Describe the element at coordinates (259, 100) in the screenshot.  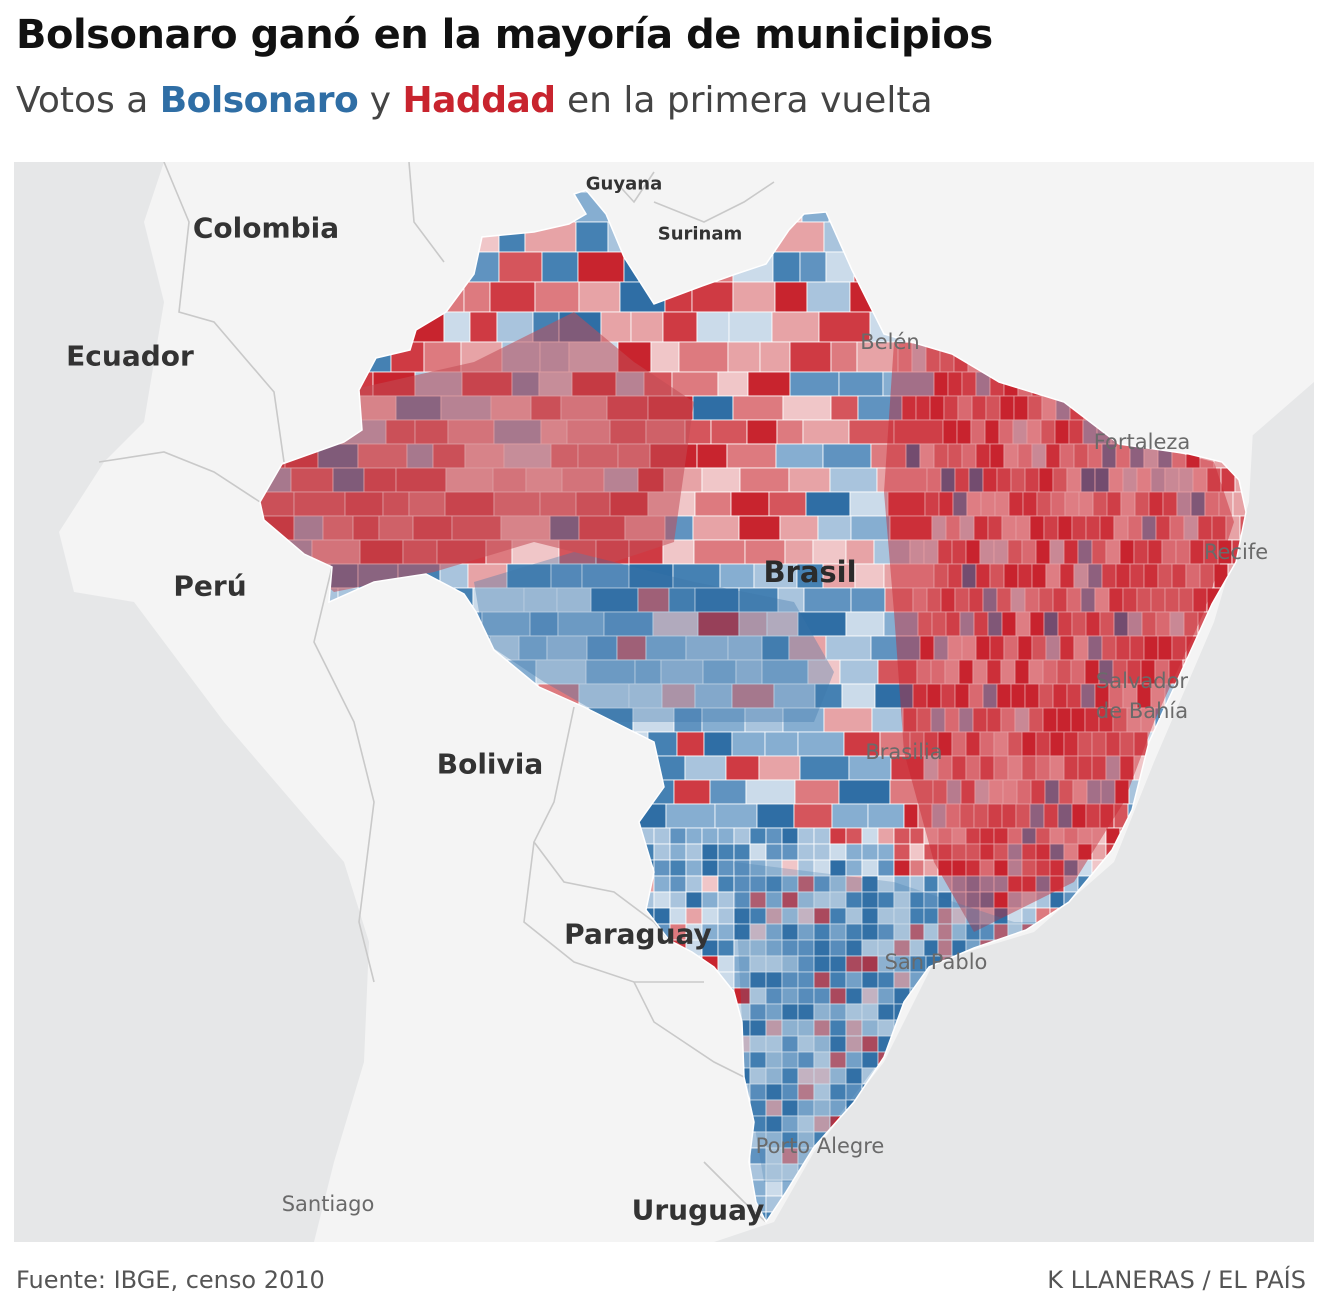
I see `bolsonaro-label: Bolsonaro` at that location.